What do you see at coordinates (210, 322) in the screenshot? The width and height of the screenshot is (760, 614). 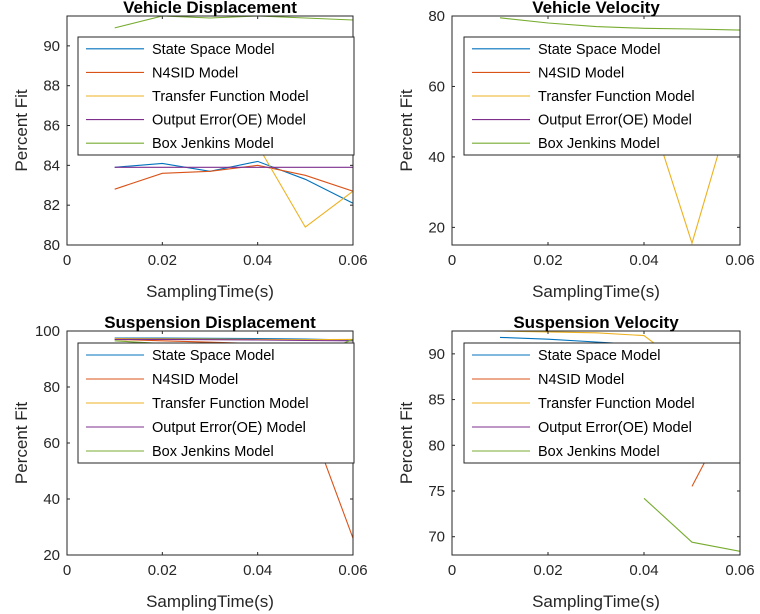 I see `chart-title: Suspension Displacement` at bounding box center [210, 322].